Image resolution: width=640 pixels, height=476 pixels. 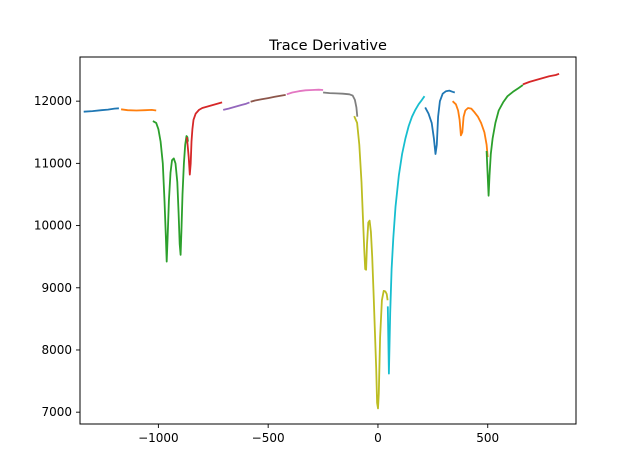 What do you see at coordinates (268, 438) in the screenshot?
I see `x-tick-label: −500` at bounding box center [268, 438].